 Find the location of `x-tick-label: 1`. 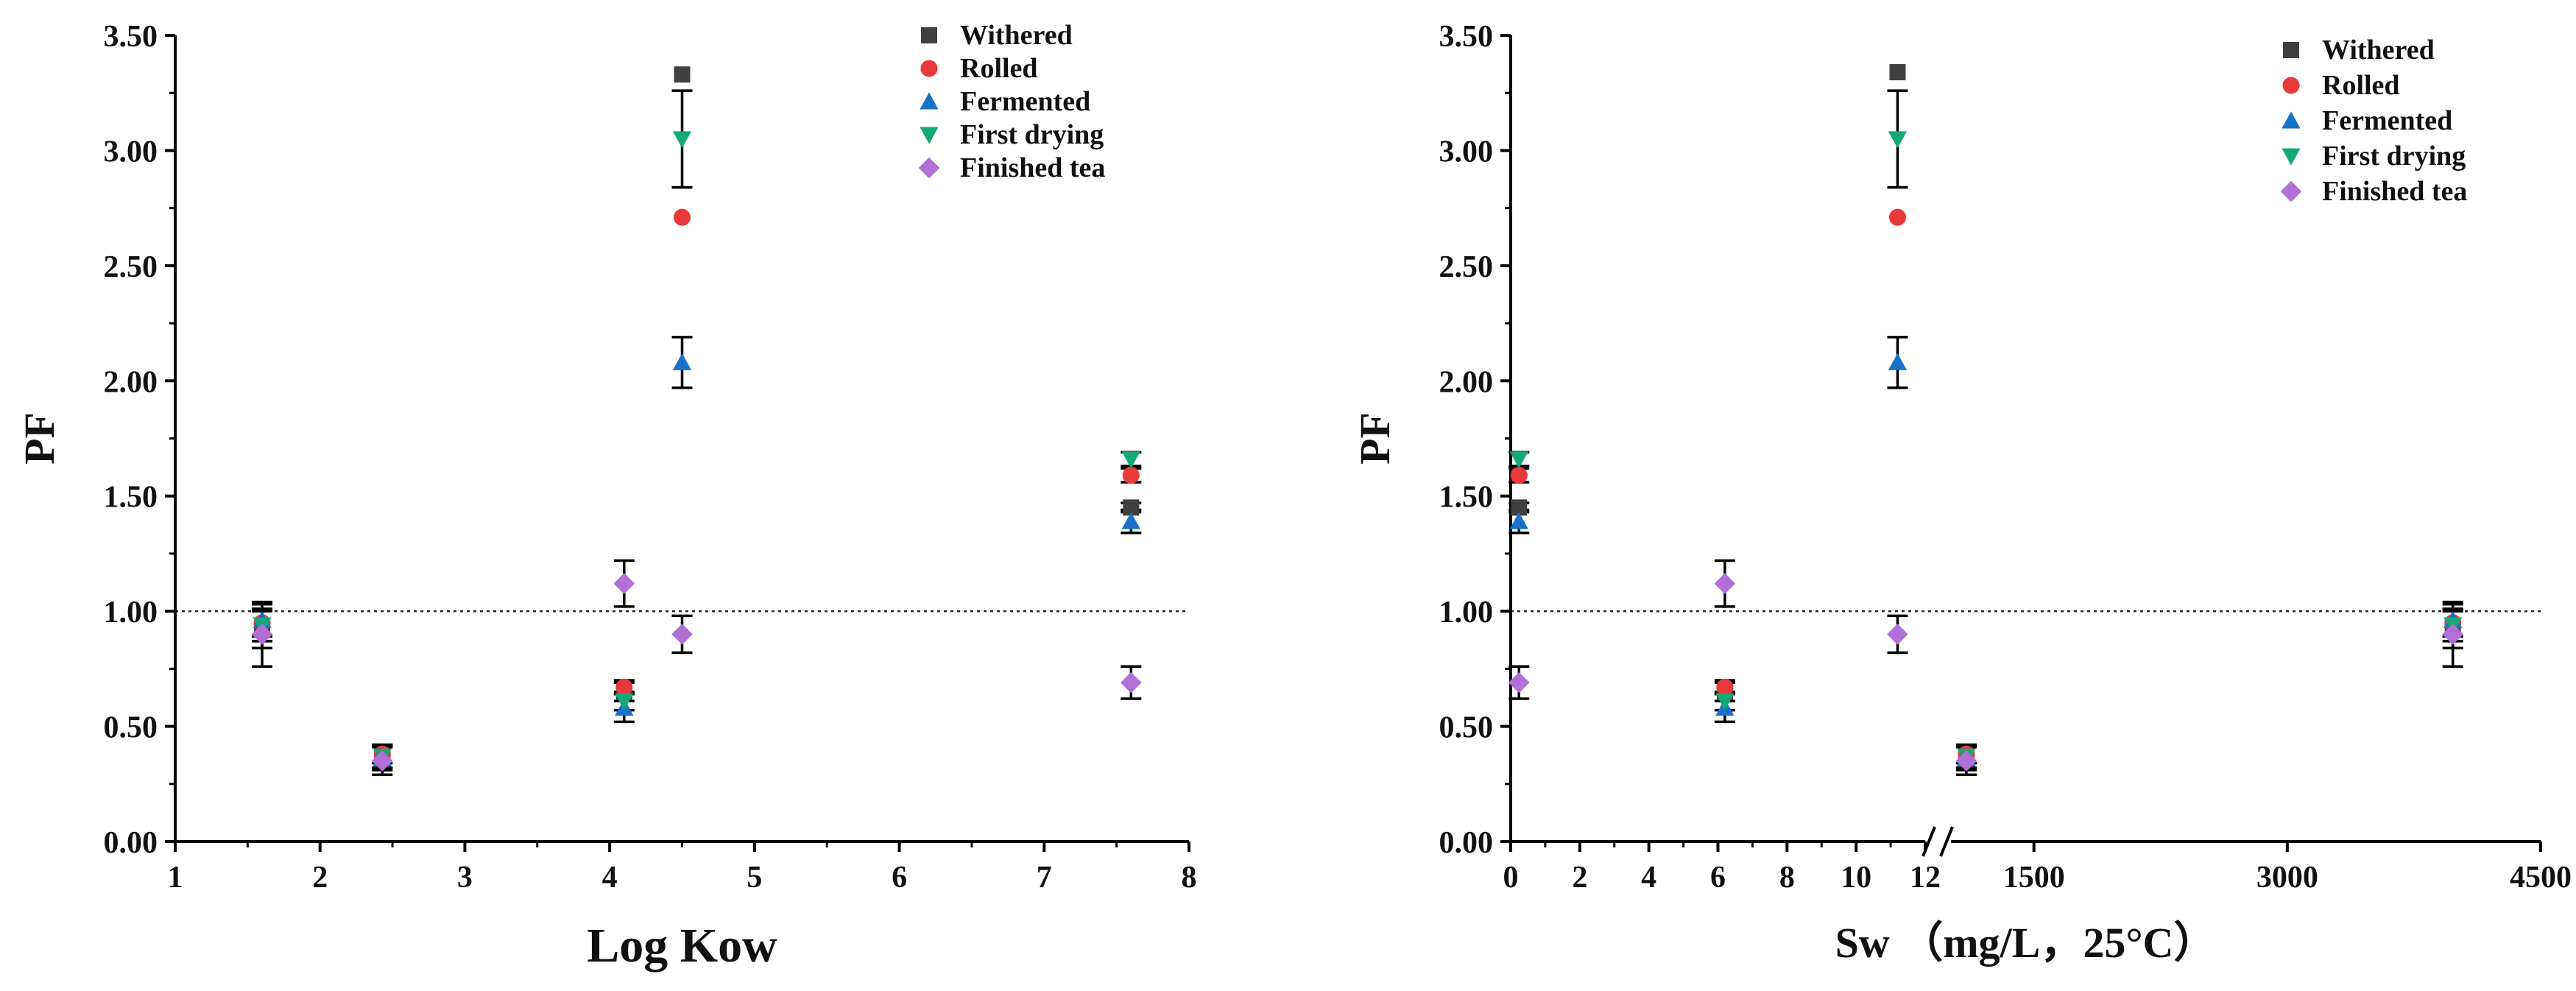

x-tick-label: 1 is located at coordinates (175, 878).